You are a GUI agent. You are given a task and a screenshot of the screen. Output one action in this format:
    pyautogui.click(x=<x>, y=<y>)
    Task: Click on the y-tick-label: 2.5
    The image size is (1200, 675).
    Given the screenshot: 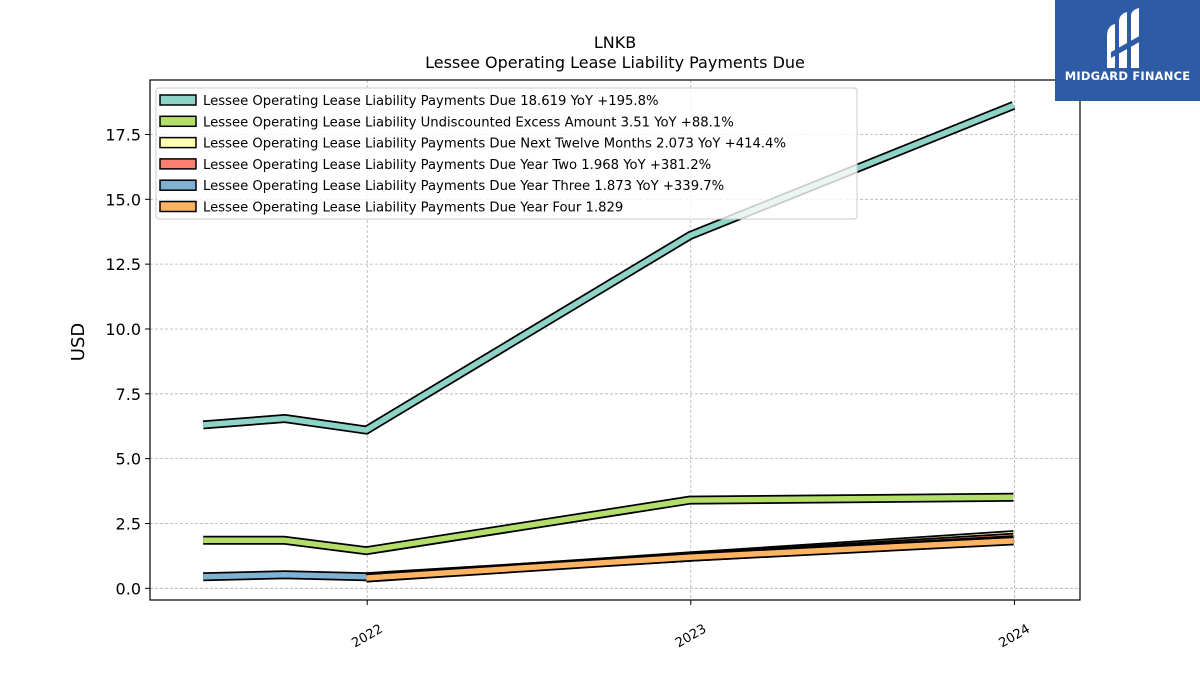 What is the action you would take?
    pyautogui.click(x=128, y=523)
    